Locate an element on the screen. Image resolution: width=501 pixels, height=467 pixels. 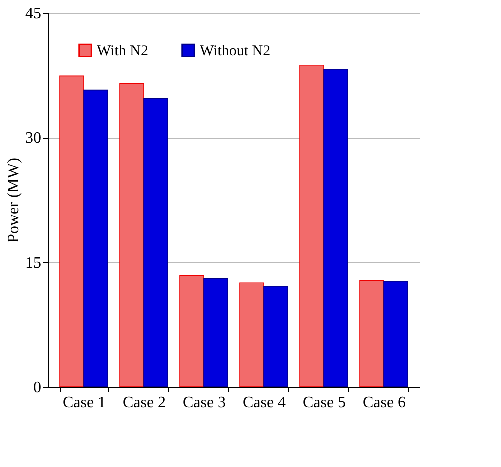
legend-label: Without N2 is located at coordinates (235, 52).